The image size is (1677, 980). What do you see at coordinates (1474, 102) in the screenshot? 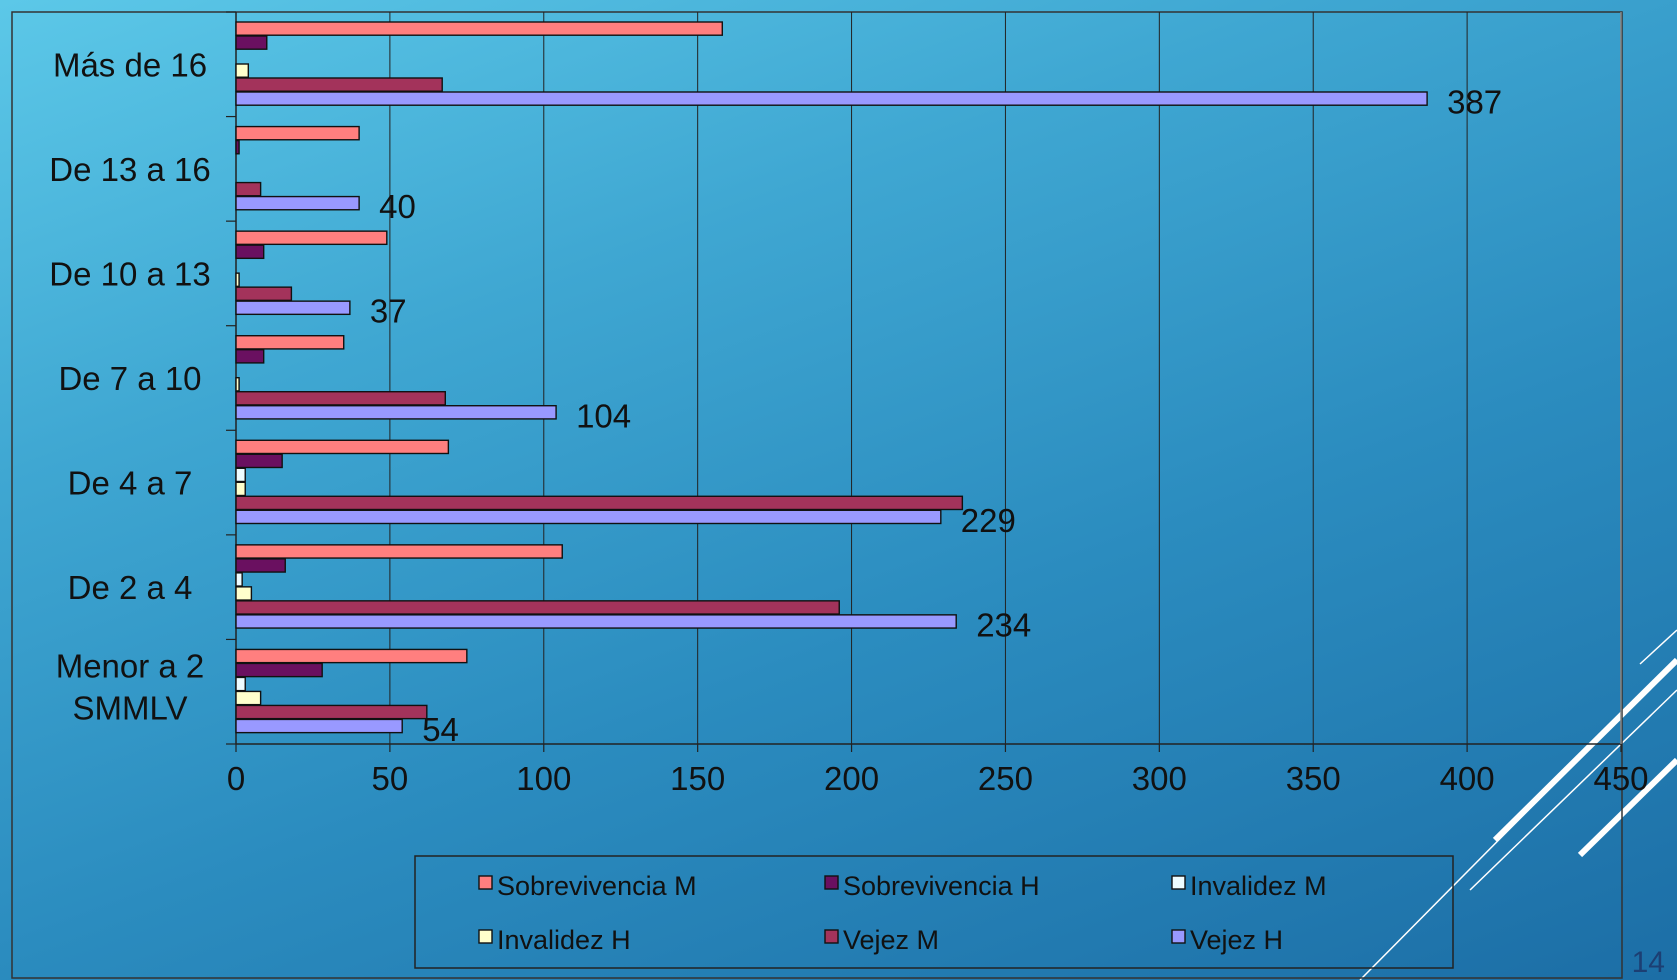
I see `data-label: 387` at bounding box center [1474, 102].